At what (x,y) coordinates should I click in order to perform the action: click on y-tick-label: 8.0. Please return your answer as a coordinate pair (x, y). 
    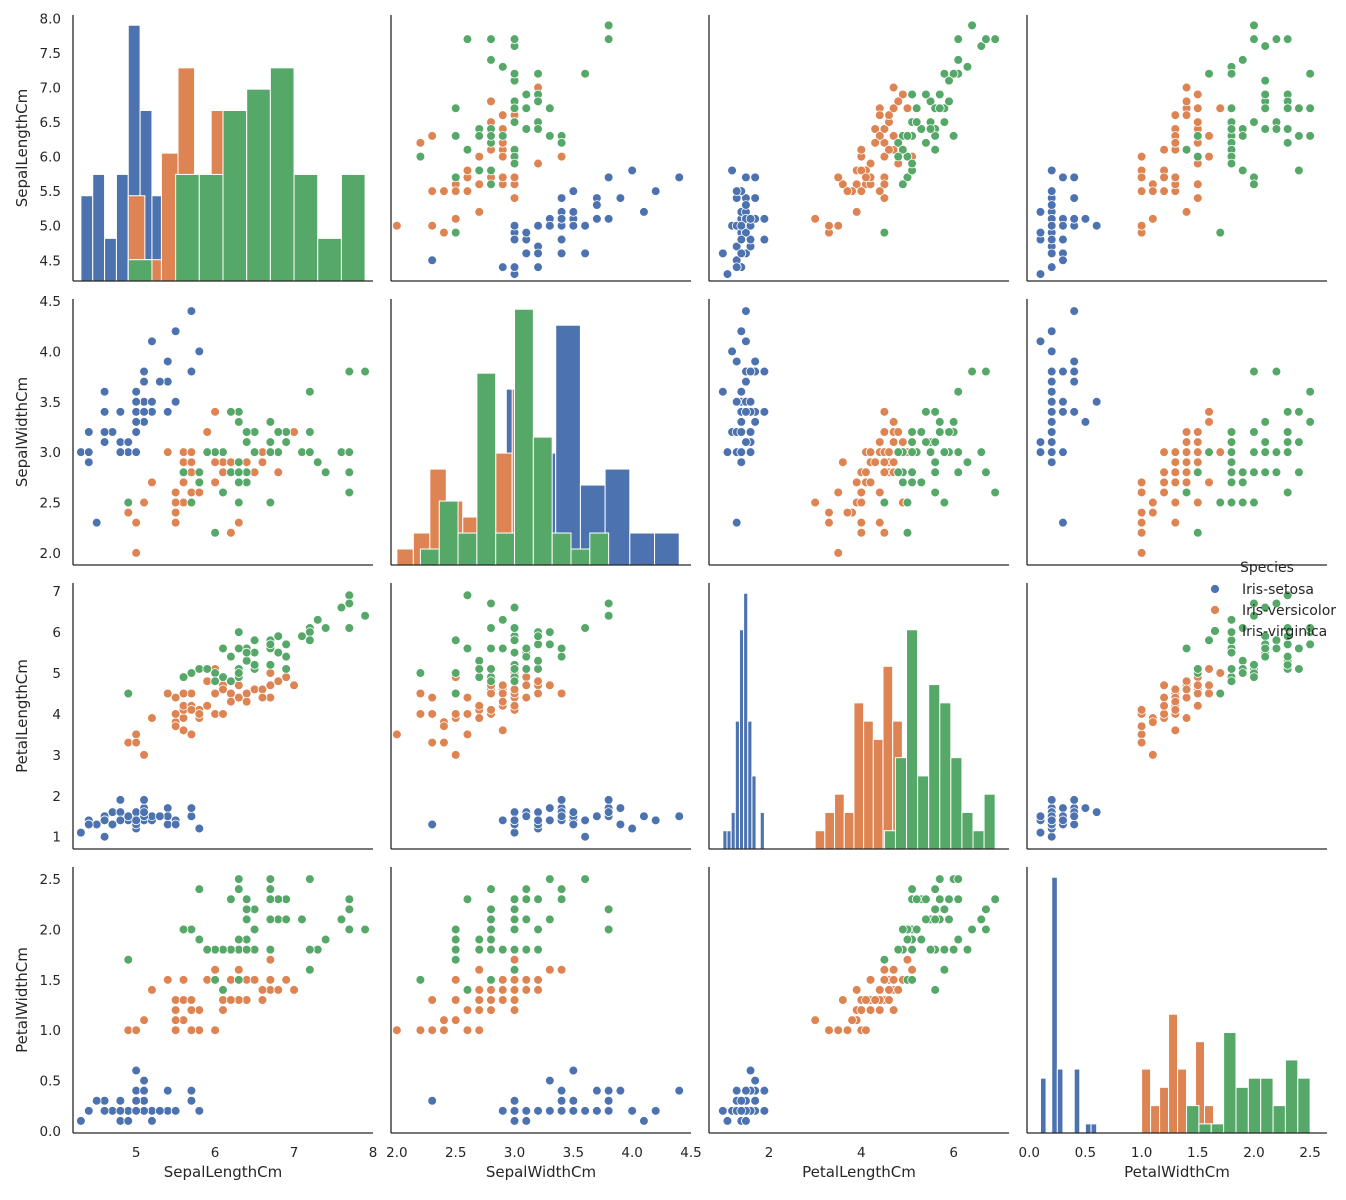
    Looking at the image, I should click on (50, 19).